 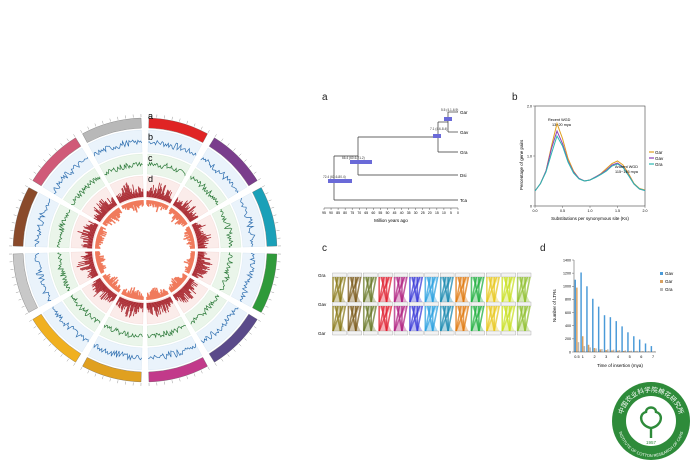 I want to click on phylo-tick-label: 0, so click(x=458, y=213).